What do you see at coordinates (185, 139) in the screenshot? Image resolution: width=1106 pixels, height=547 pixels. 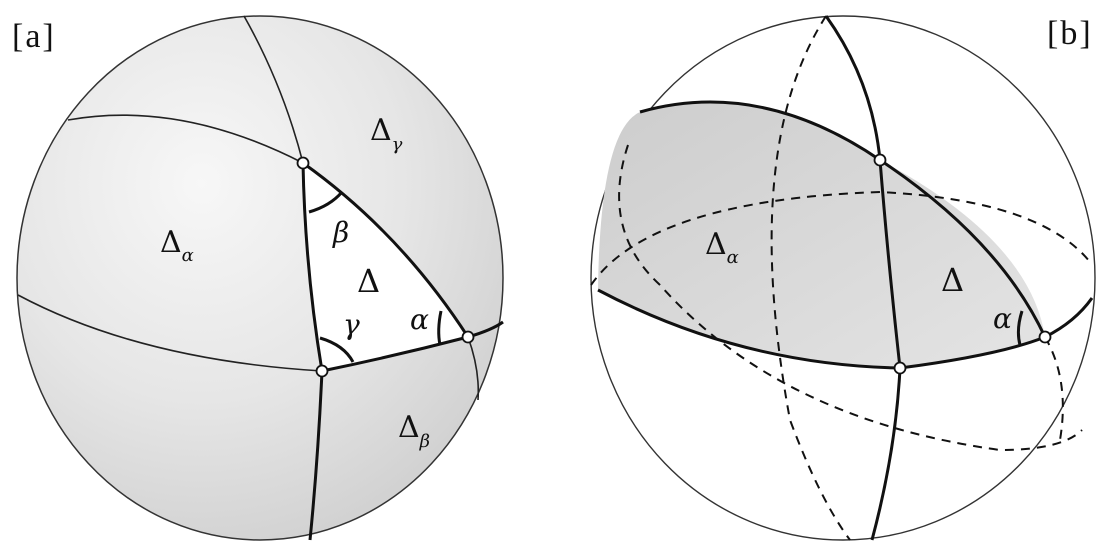 I see `tilted-circle-upper-a` at bounding box center [185, 139].